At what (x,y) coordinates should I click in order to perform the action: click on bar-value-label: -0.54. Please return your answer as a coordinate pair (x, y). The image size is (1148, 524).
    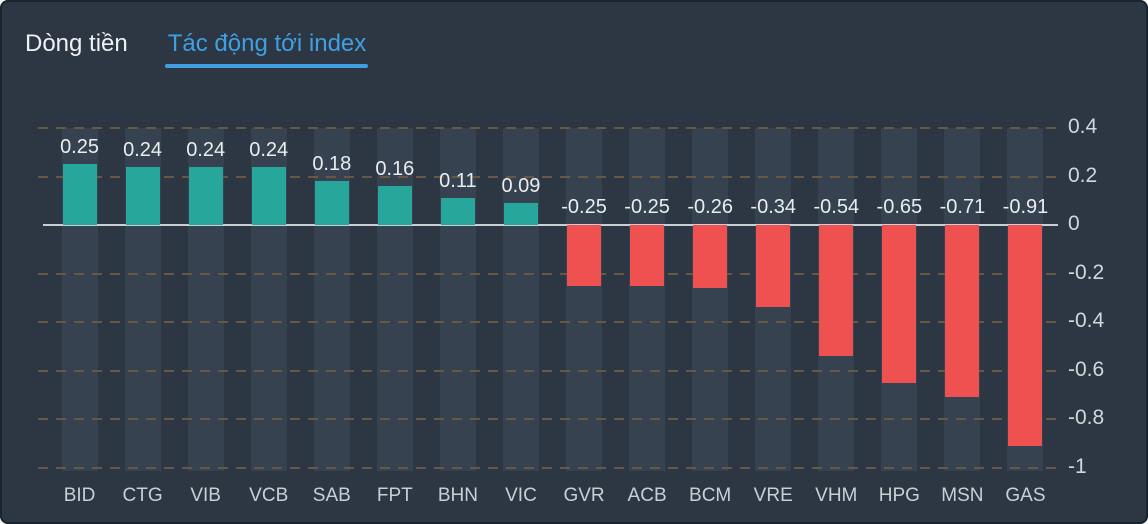
    Looking at the image, I should click on (836, 207).